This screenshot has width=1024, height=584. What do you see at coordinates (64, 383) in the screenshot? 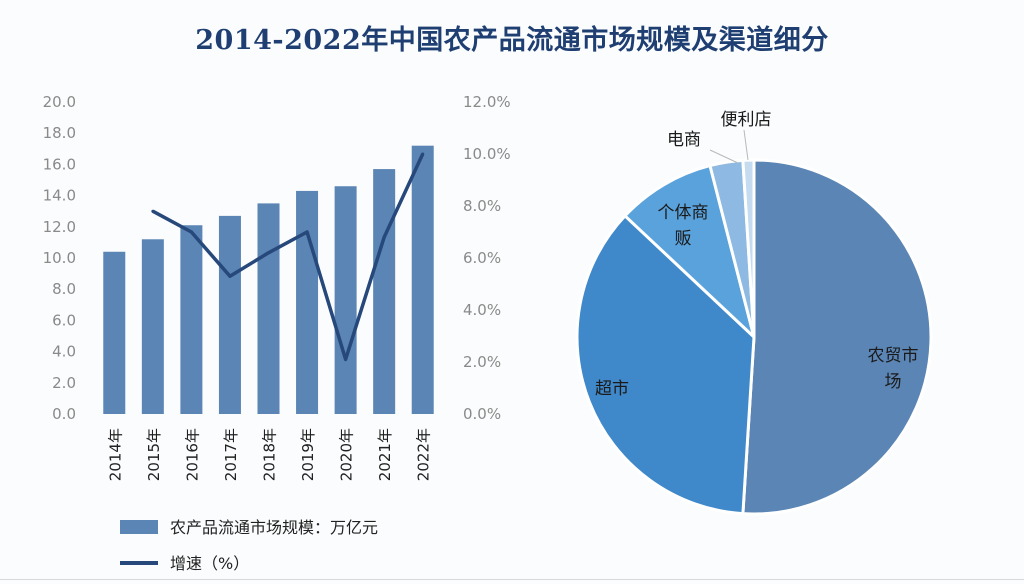
I see `y-left-tick-label: 2.0` at bounding box center [64, 383].